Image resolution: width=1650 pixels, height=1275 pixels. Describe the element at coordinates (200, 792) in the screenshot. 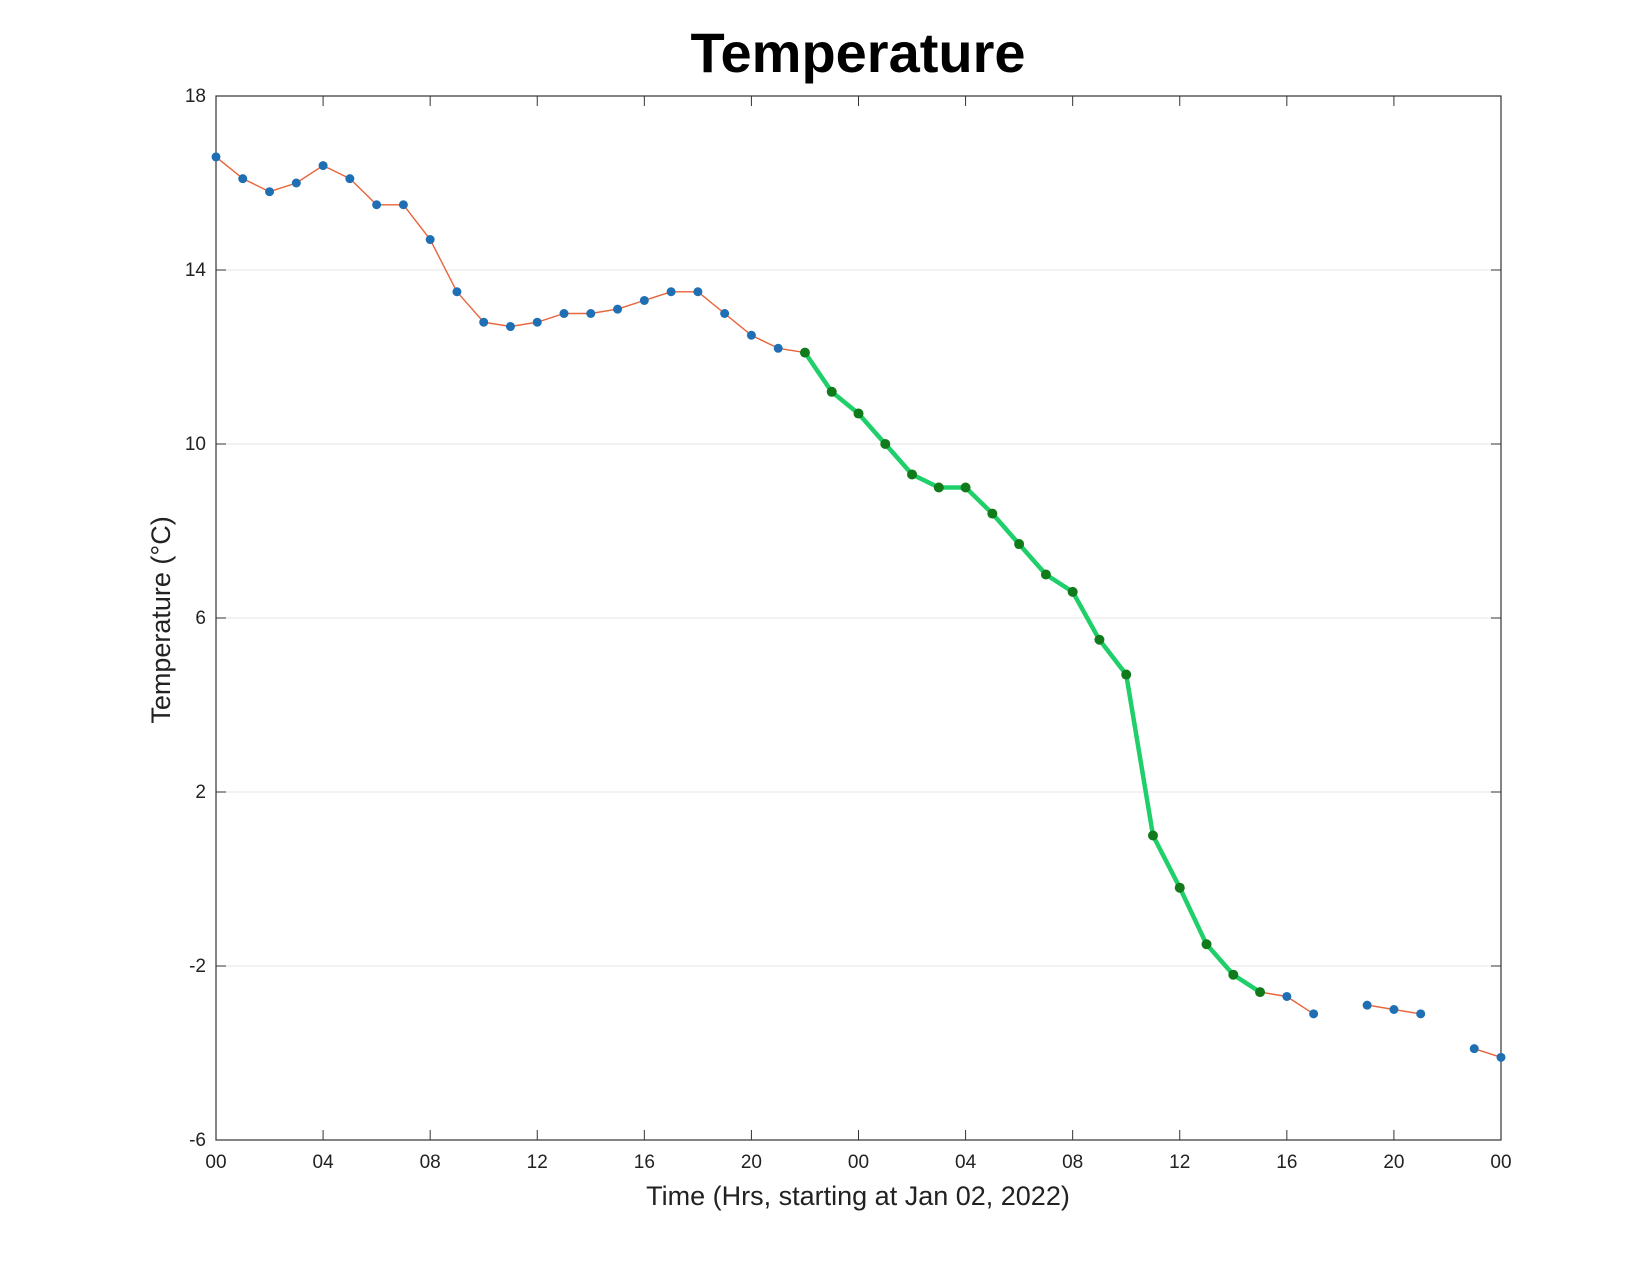

I see `y-tick-label: 2` at that location.